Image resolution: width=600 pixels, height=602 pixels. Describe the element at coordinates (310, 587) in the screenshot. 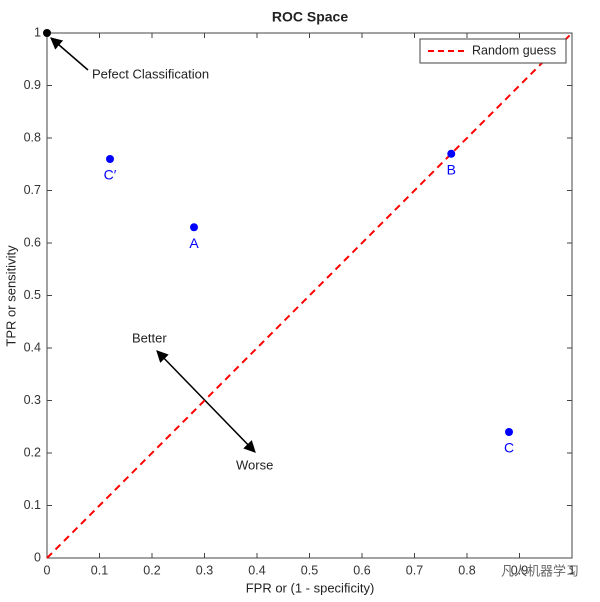

I see `x-axis-label: FPR or (1 - specificity)` at that location.